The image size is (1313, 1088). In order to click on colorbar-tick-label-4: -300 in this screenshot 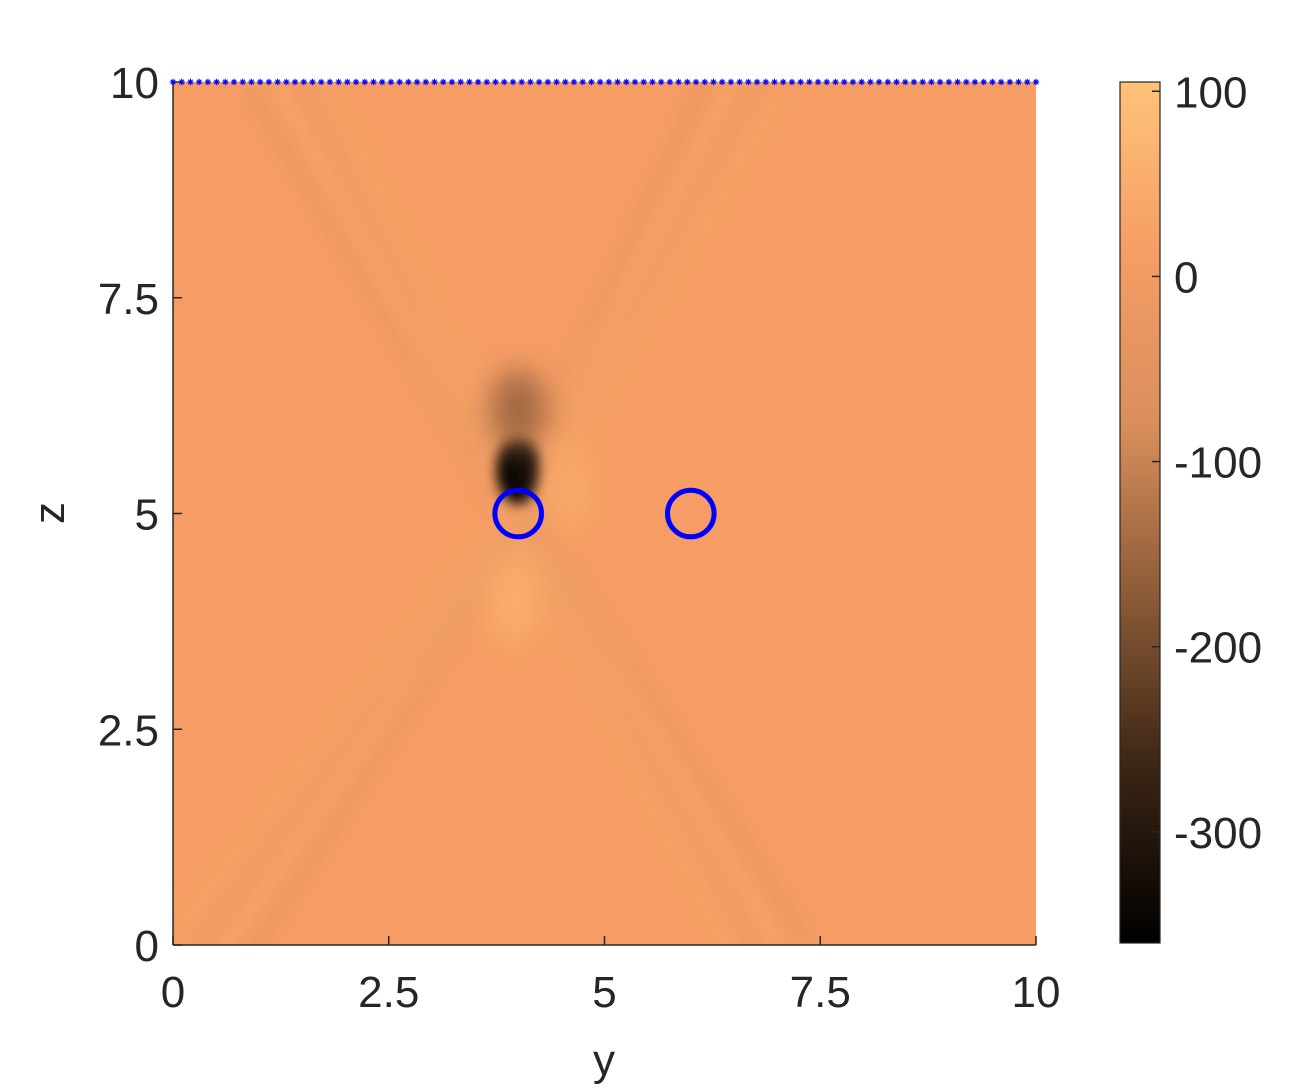, I will do `click(1218, 833)`.